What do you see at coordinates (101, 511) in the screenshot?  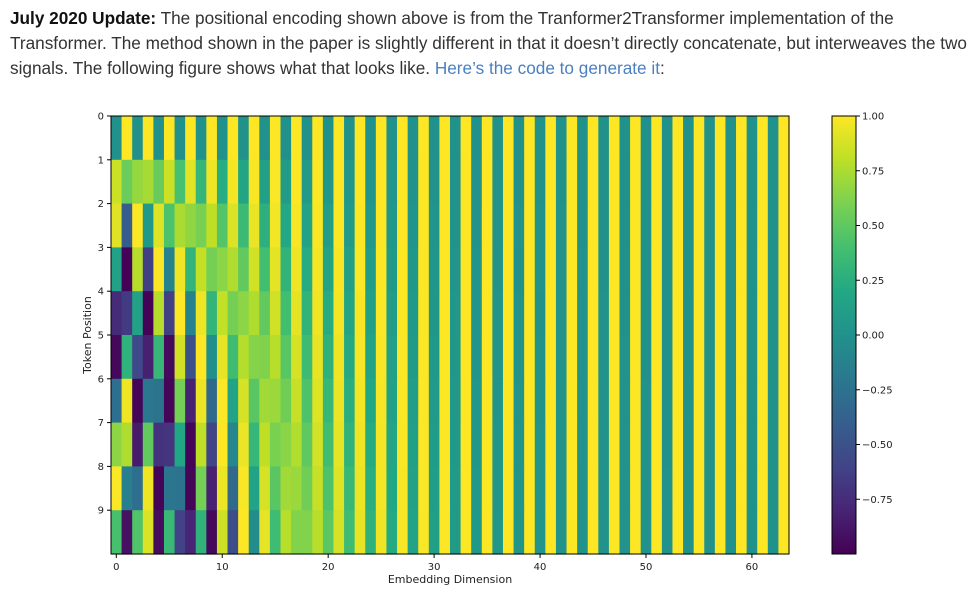 I see `y-tick-label: 9` at bounding box center [101, 511].